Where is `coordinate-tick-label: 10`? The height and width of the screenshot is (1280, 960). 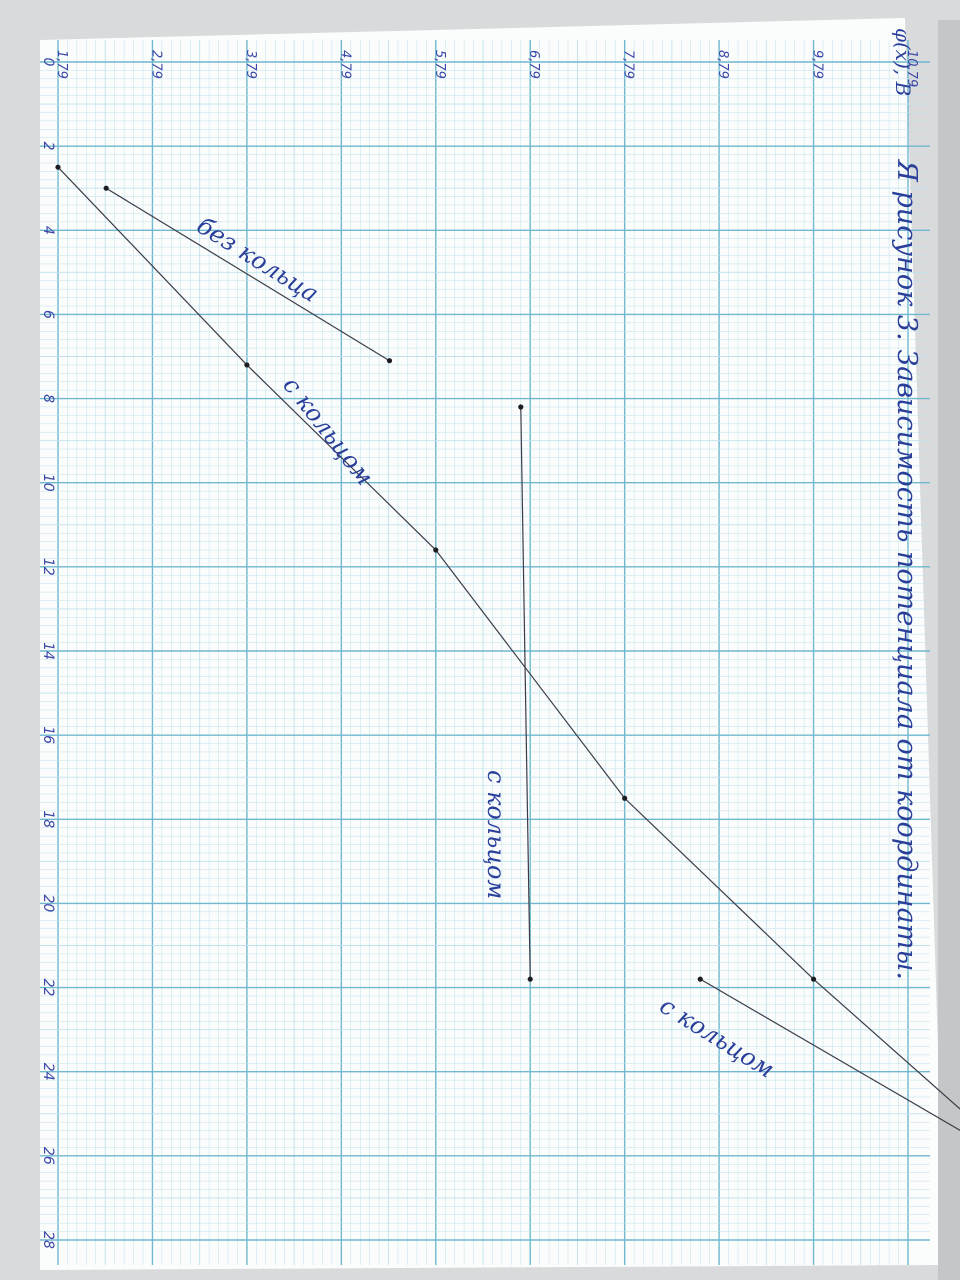
coordinate-tick-label: 10 is located at coordinates (48, 483).